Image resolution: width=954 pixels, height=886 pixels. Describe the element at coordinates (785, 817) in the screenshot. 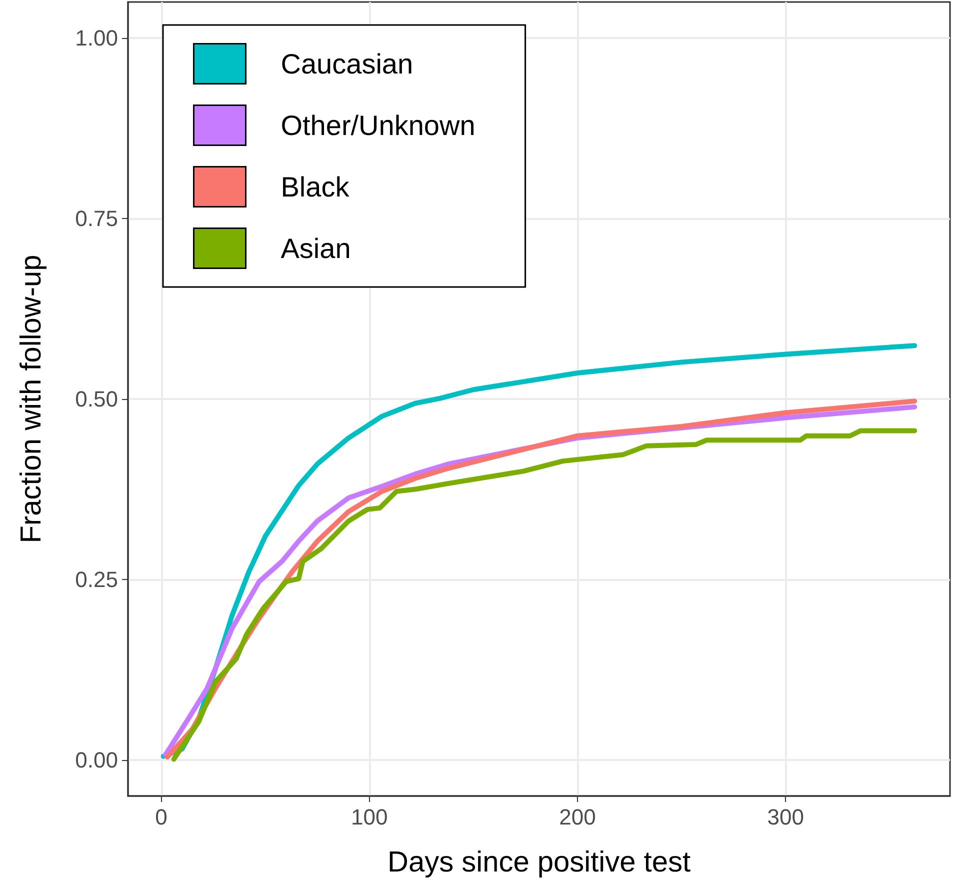

I see `x-tick-label: 300` at that location.